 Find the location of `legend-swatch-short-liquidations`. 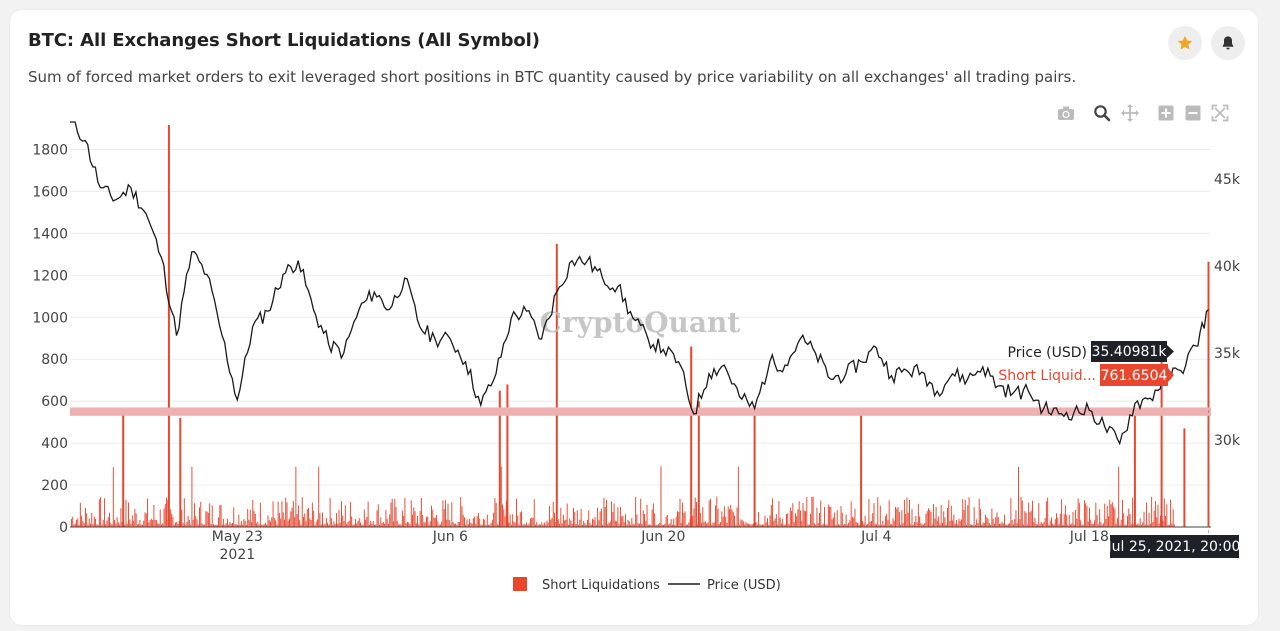

legend-swatch-short-liquidations is located at coordinates (520, 584).